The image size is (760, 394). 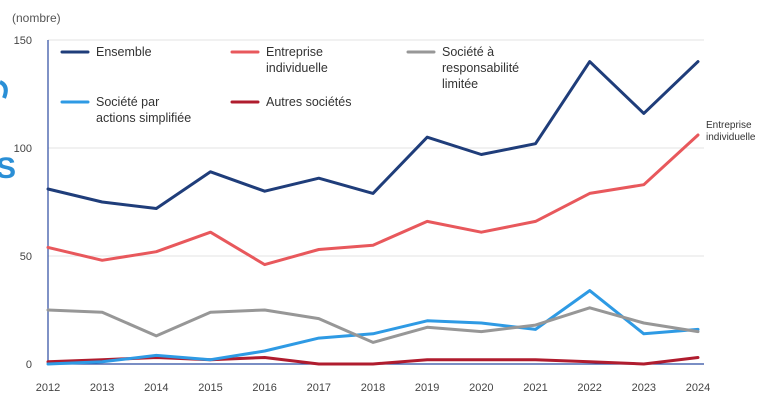 I want to click on y-tick-label: 100, so click(x=23, y=149).